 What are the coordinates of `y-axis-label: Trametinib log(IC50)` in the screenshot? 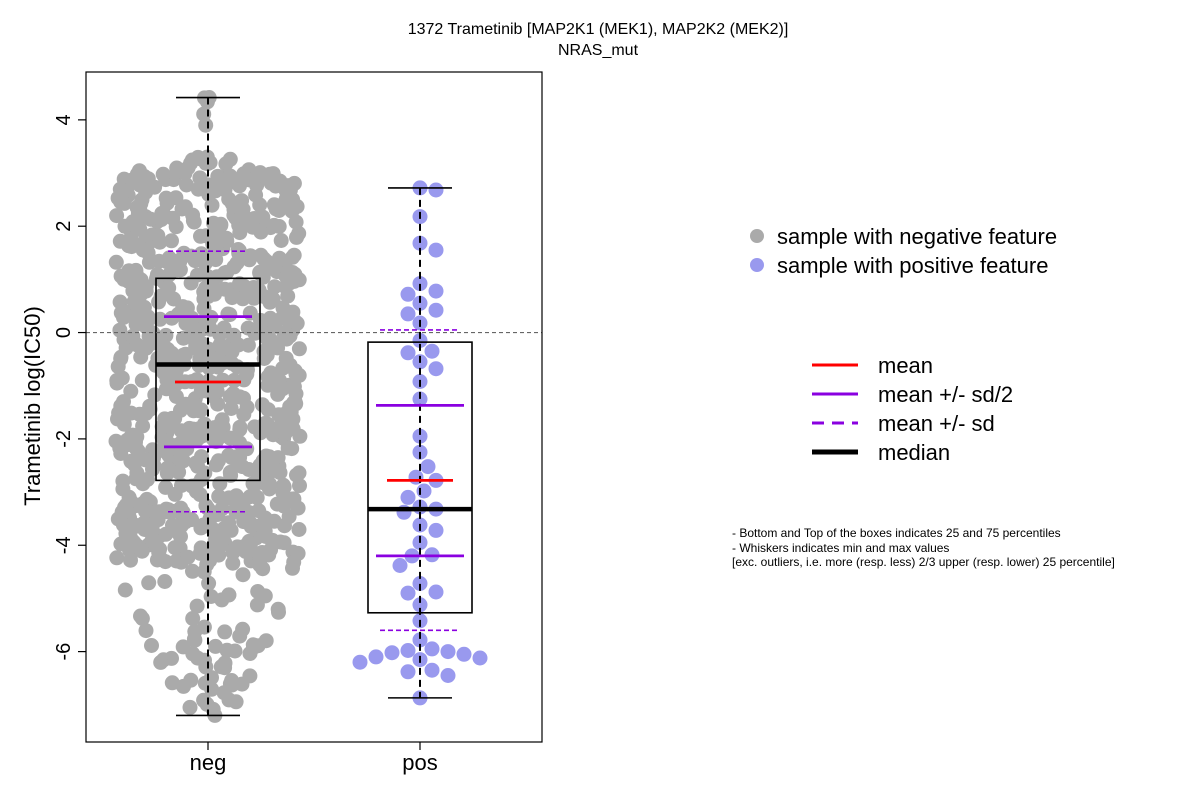 It's located at (32, 406).